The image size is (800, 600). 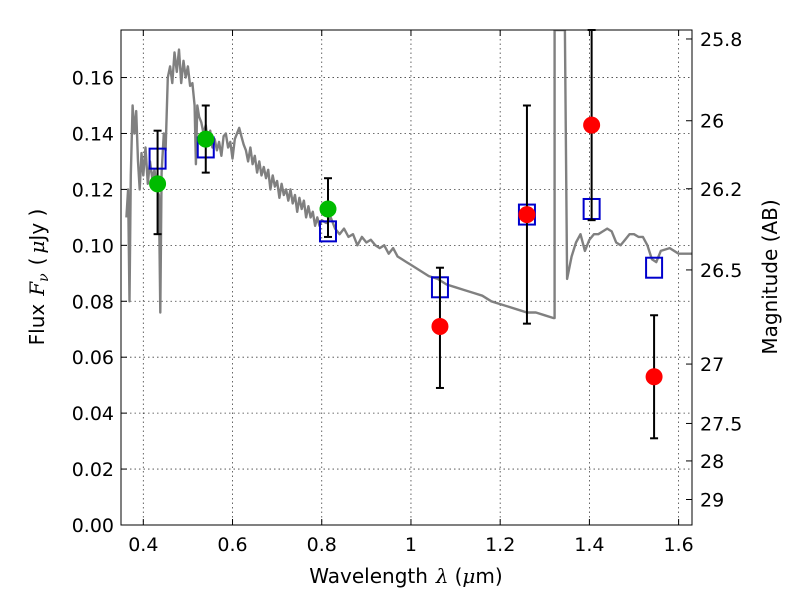 What do you see at coordinates (589, 545) in the screenshot?
I see `x-tick-label: 1.4` at bounding box center [589, 545].